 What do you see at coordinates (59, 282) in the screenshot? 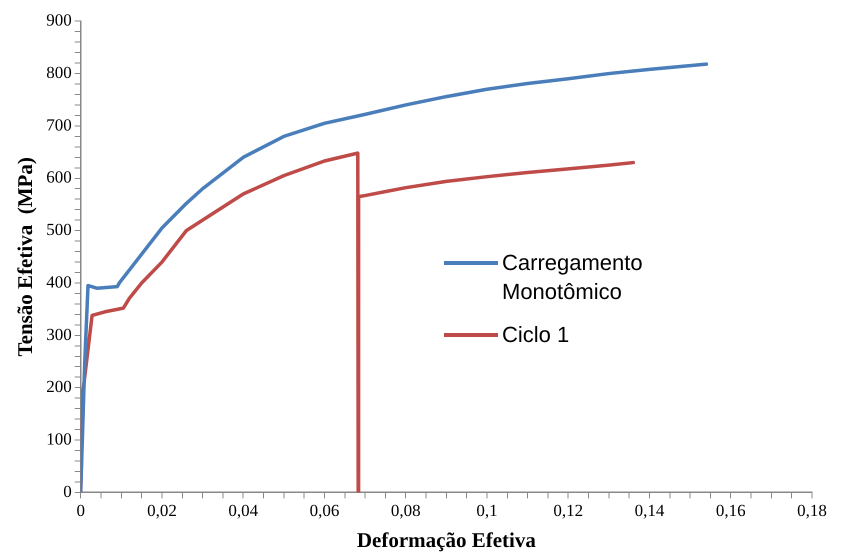
I see `y-tick-label: 400` at bounding box center [59, 282].